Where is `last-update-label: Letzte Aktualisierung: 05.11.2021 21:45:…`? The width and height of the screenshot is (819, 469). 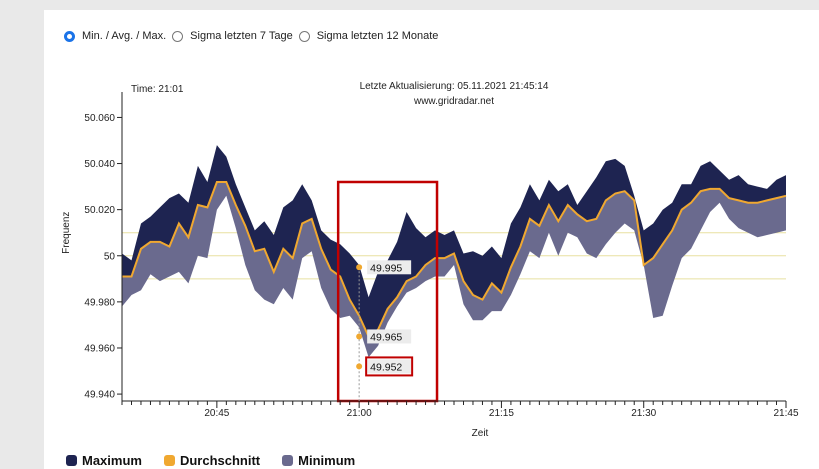
last-update-label: Letzte Aktualisierung: 05.11.2021 21:45:… is located at coordinates (454, 86).